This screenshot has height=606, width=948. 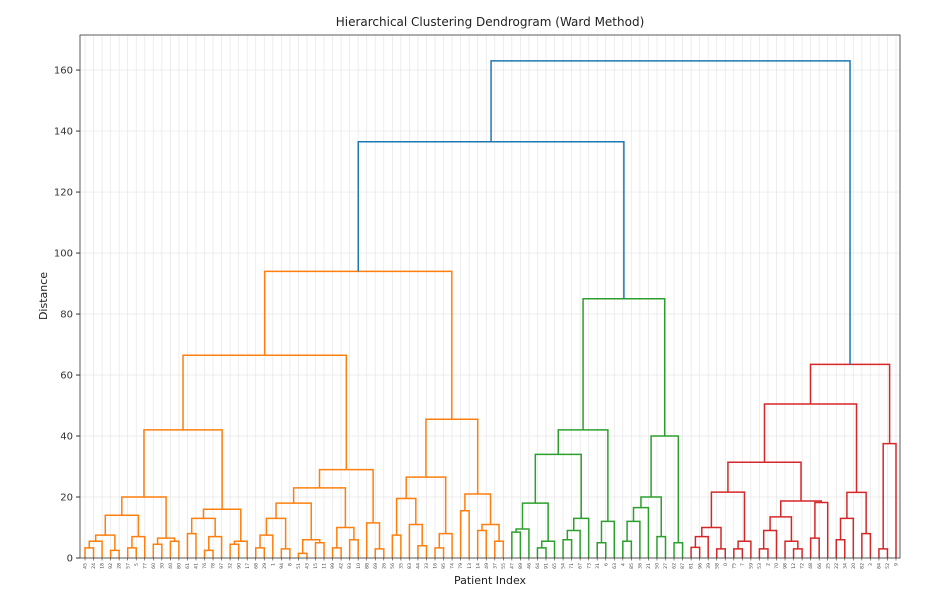 I want to click on leaf-label: 10, so click(x=359, y=566).